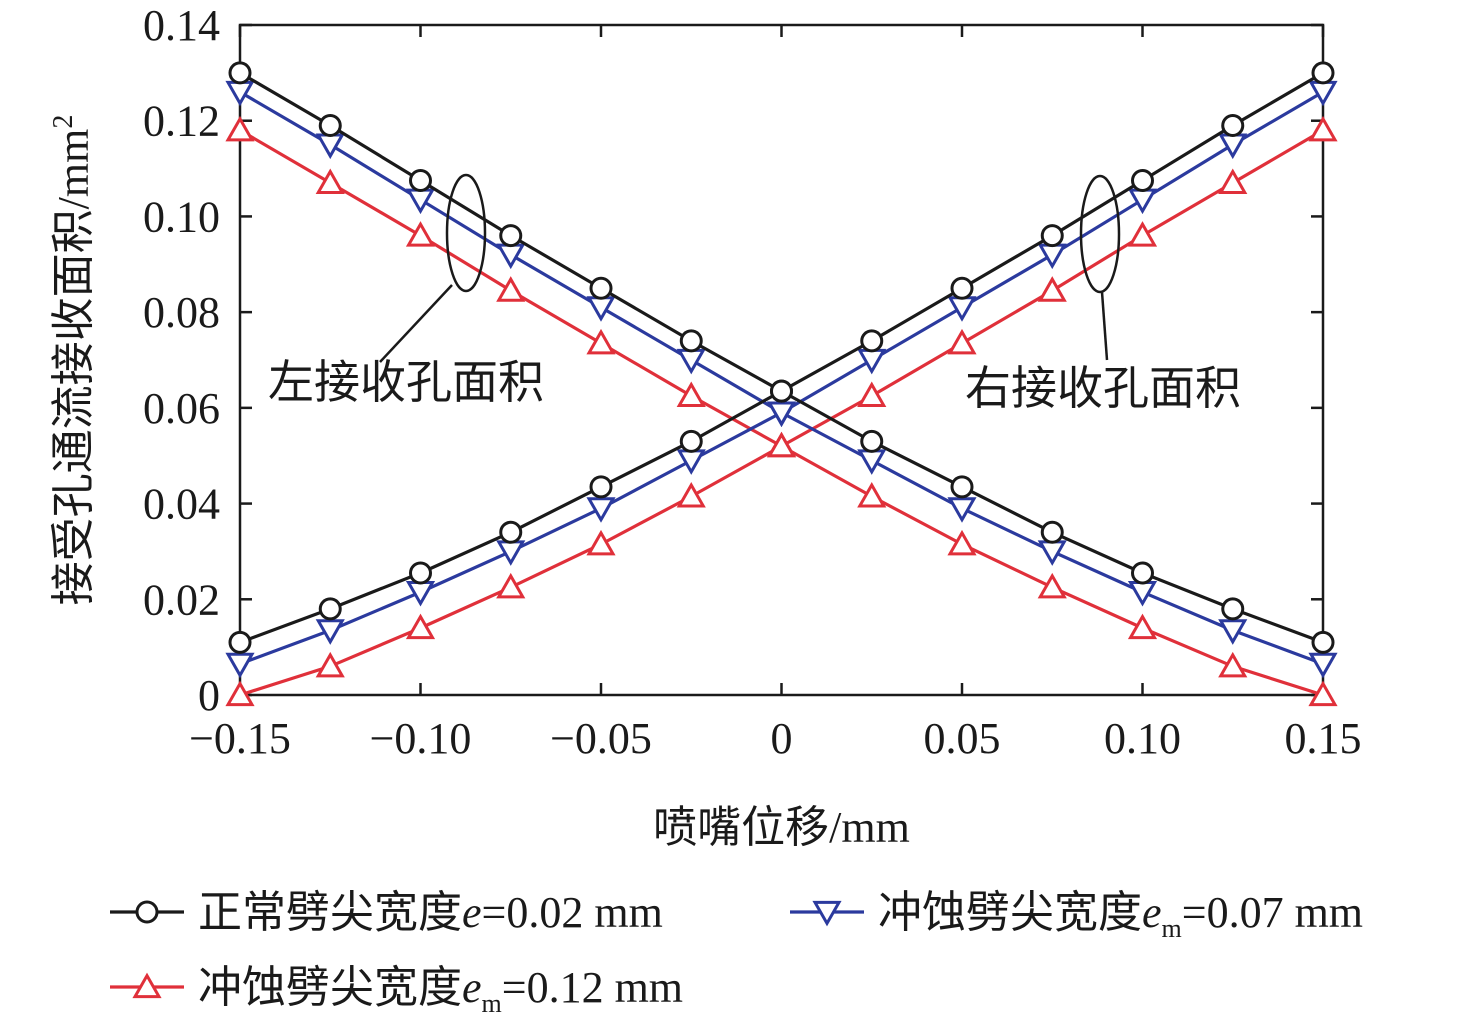 This screenshot has height=1029, width=1476. What do you see at coordinates (240, 738) in the screenshot?
I see `x-tick-label: −0.15` at bounding box center [240, 738].